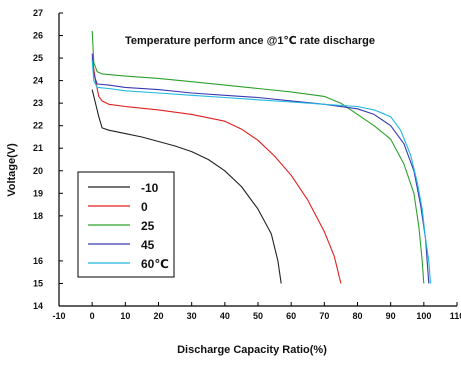  I want to click on x-tick-label: 50, so click(258, 316).